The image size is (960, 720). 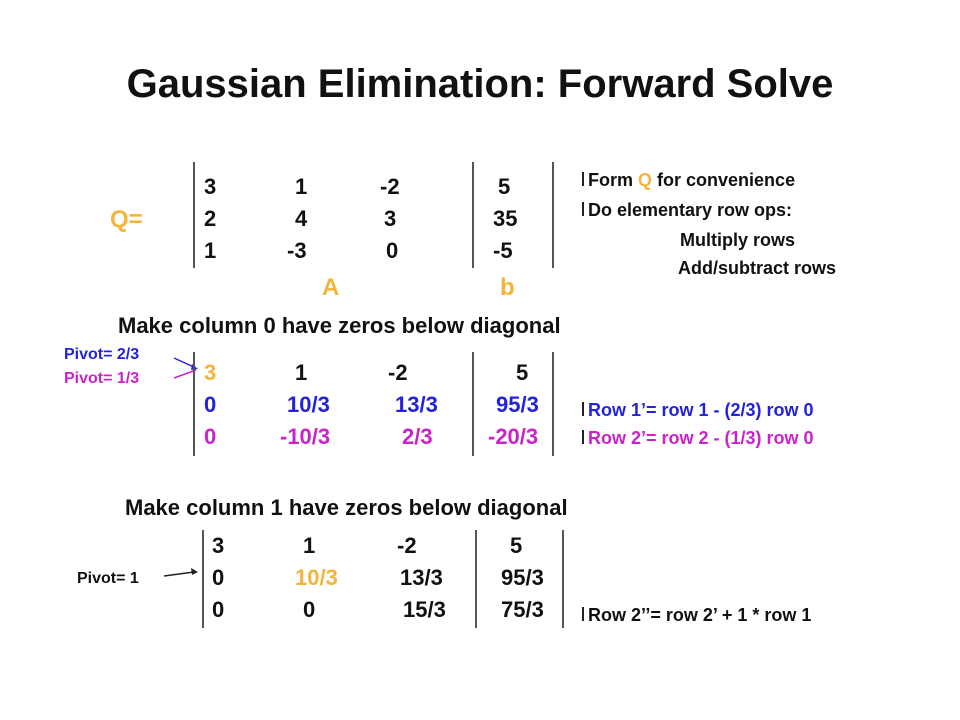 What do you see at coordinates (522, 372) in the screenshot?
I see `step1-cell: 5` at bounding box center [522, 372].